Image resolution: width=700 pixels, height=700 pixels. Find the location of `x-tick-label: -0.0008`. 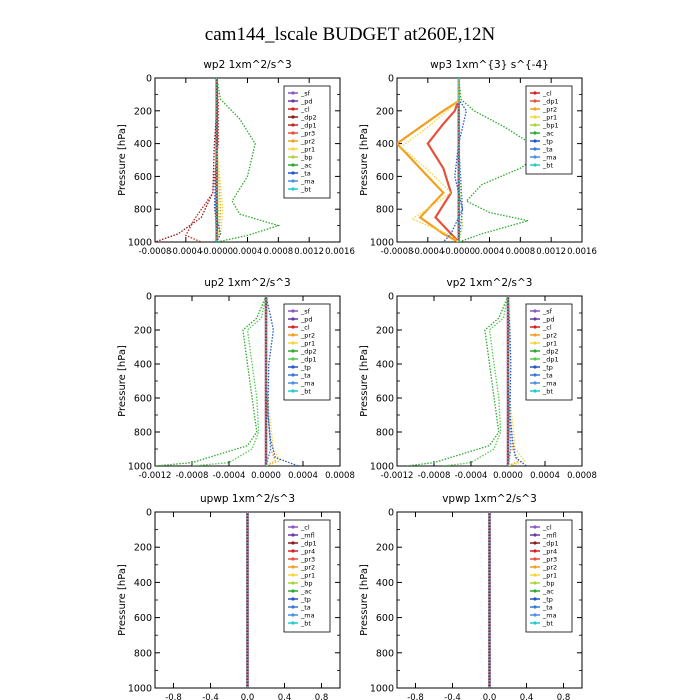

x-tick-label: -0.0008 is located at coordinates (434, 476).